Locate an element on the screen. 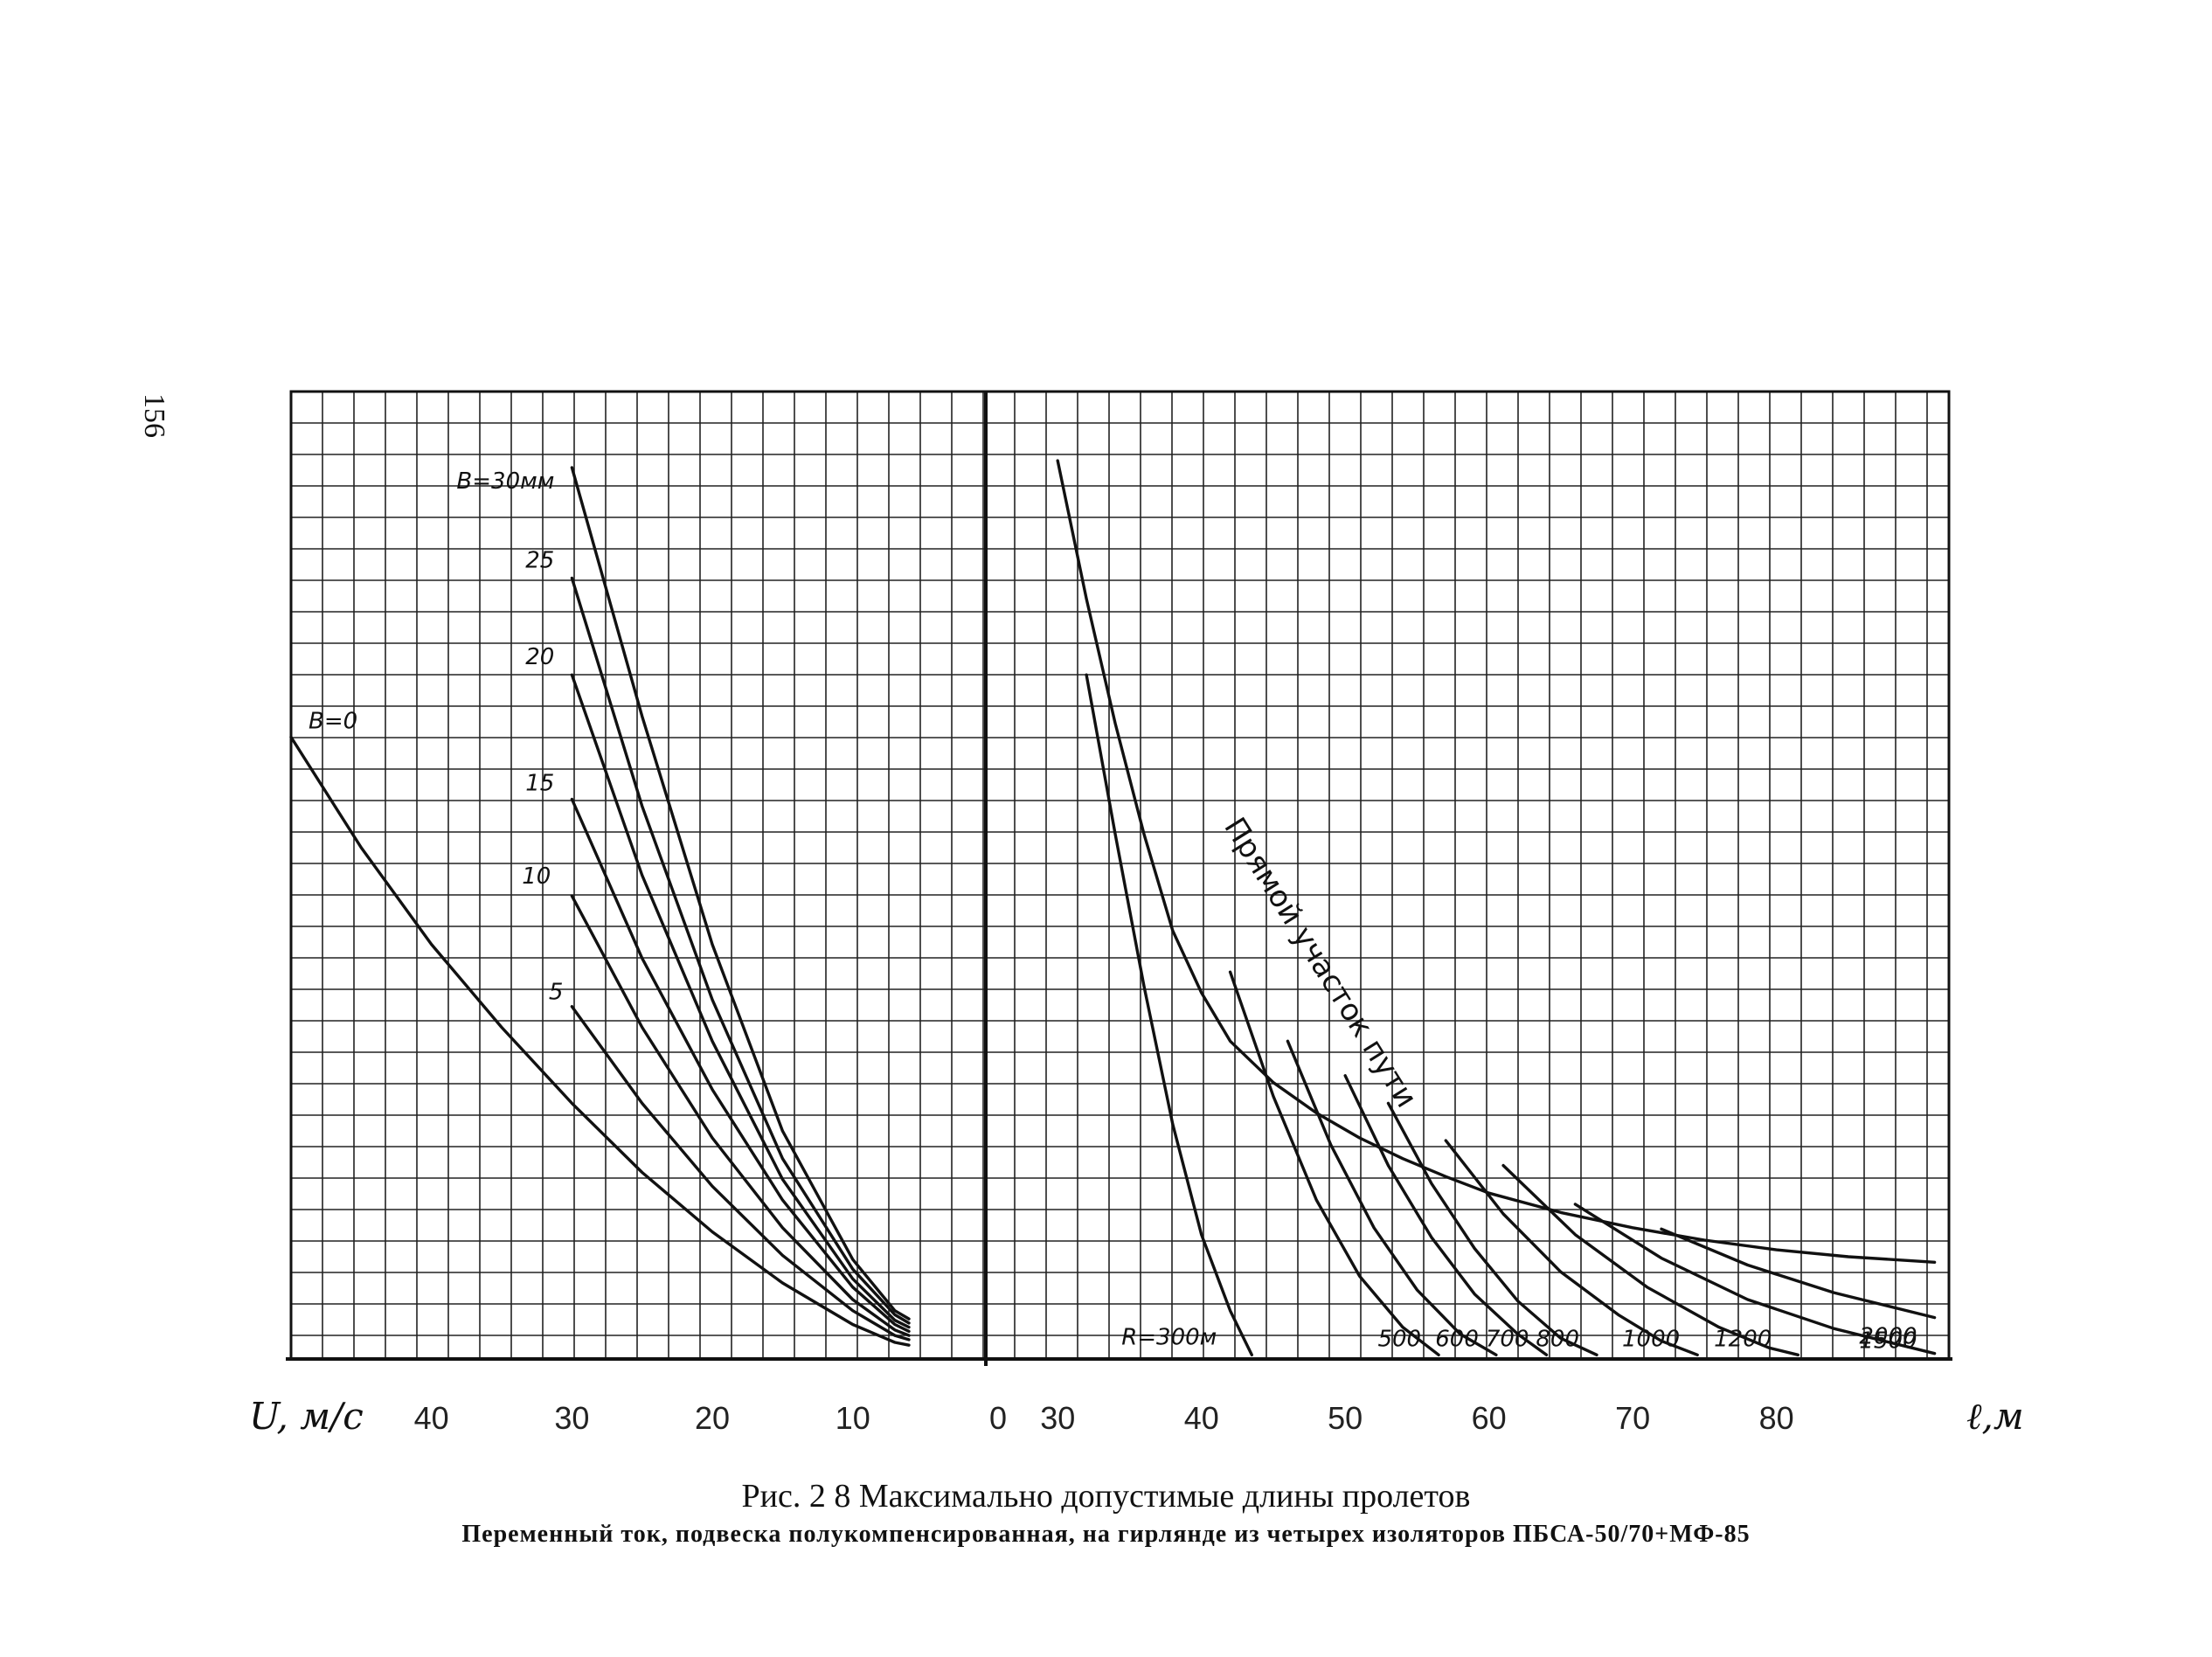 The image size is (2212, 1657). series-label-right-1000: 1000 is located at coordinates (1651, 1339).